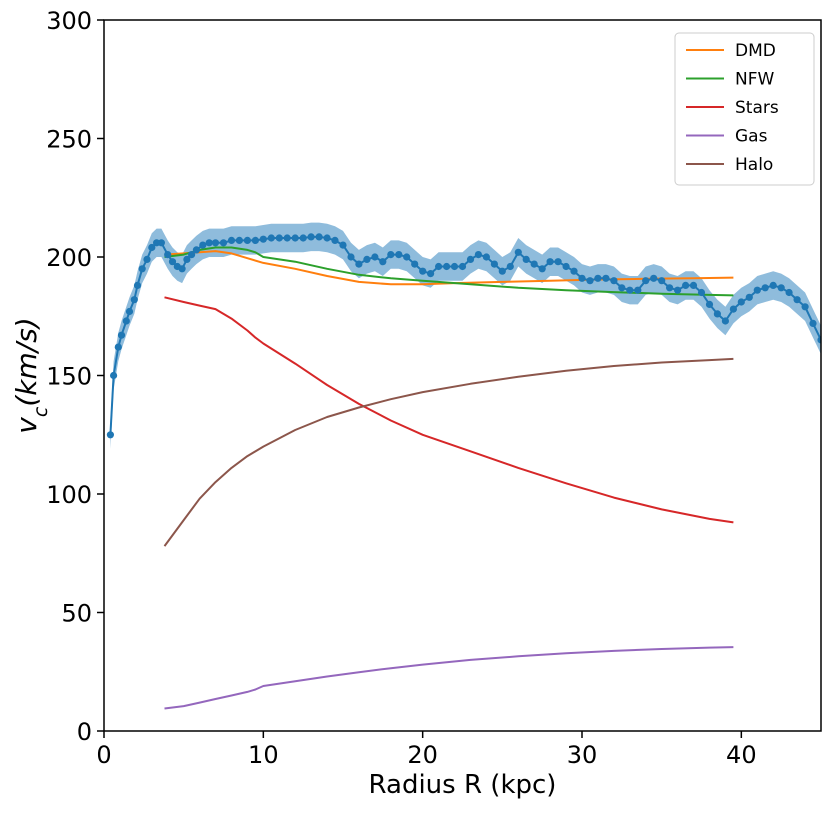 This screenshot has width=830, height=814. What do you see at coordinates (449, 678) in the screenshot?
I see `gas-series-line` at bounding box center [449, 678].